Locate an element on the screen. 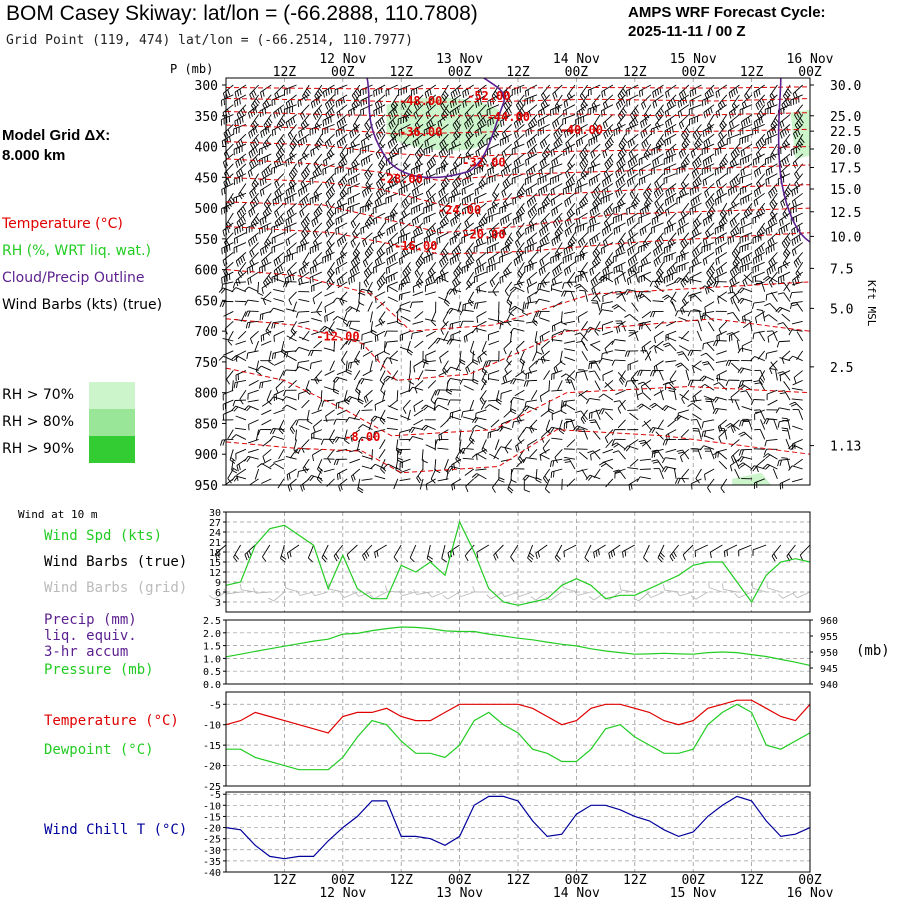 Image resolution: width=900 pixels, height=900 pixels. wind-chill-axis-label: -10 is located at coordinates (212, 806).